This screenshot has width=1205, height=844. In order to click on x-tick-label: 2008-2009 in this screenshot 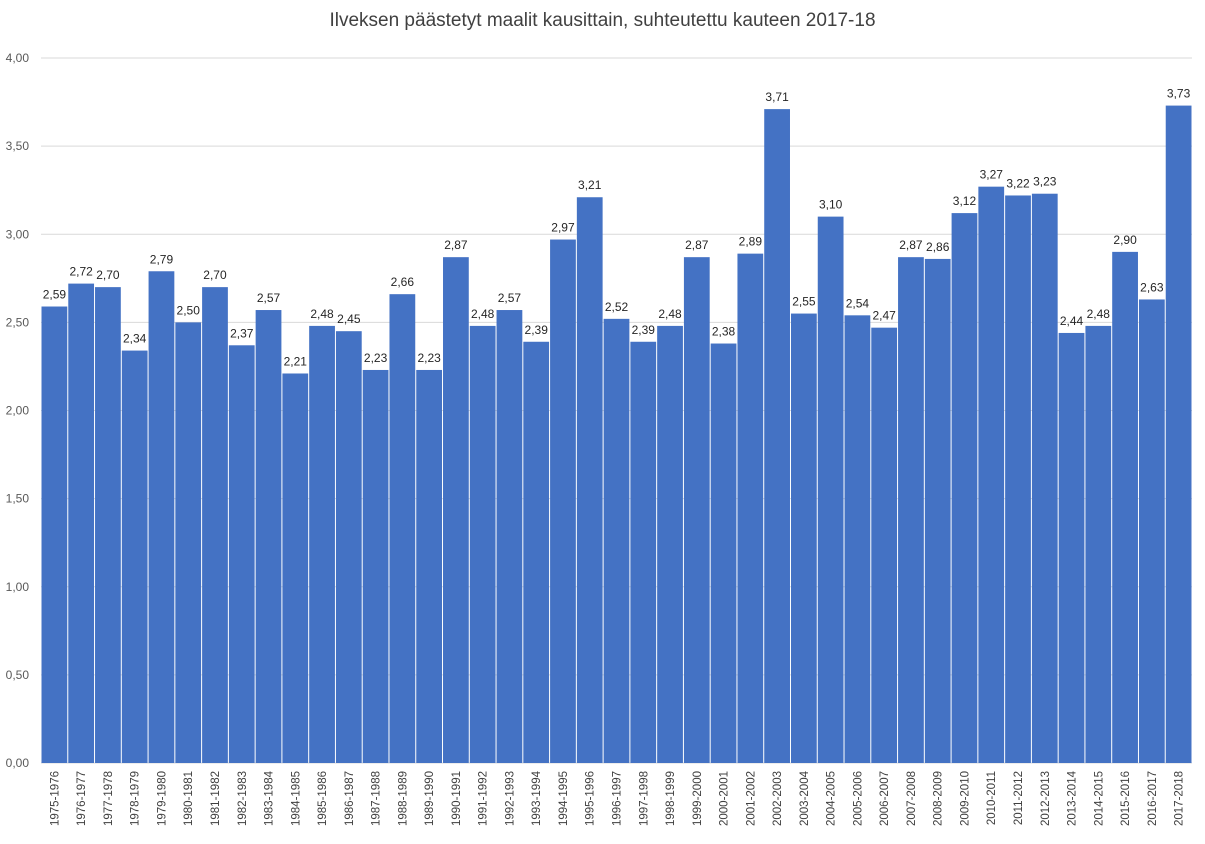, I will do `click(939, 798)`.